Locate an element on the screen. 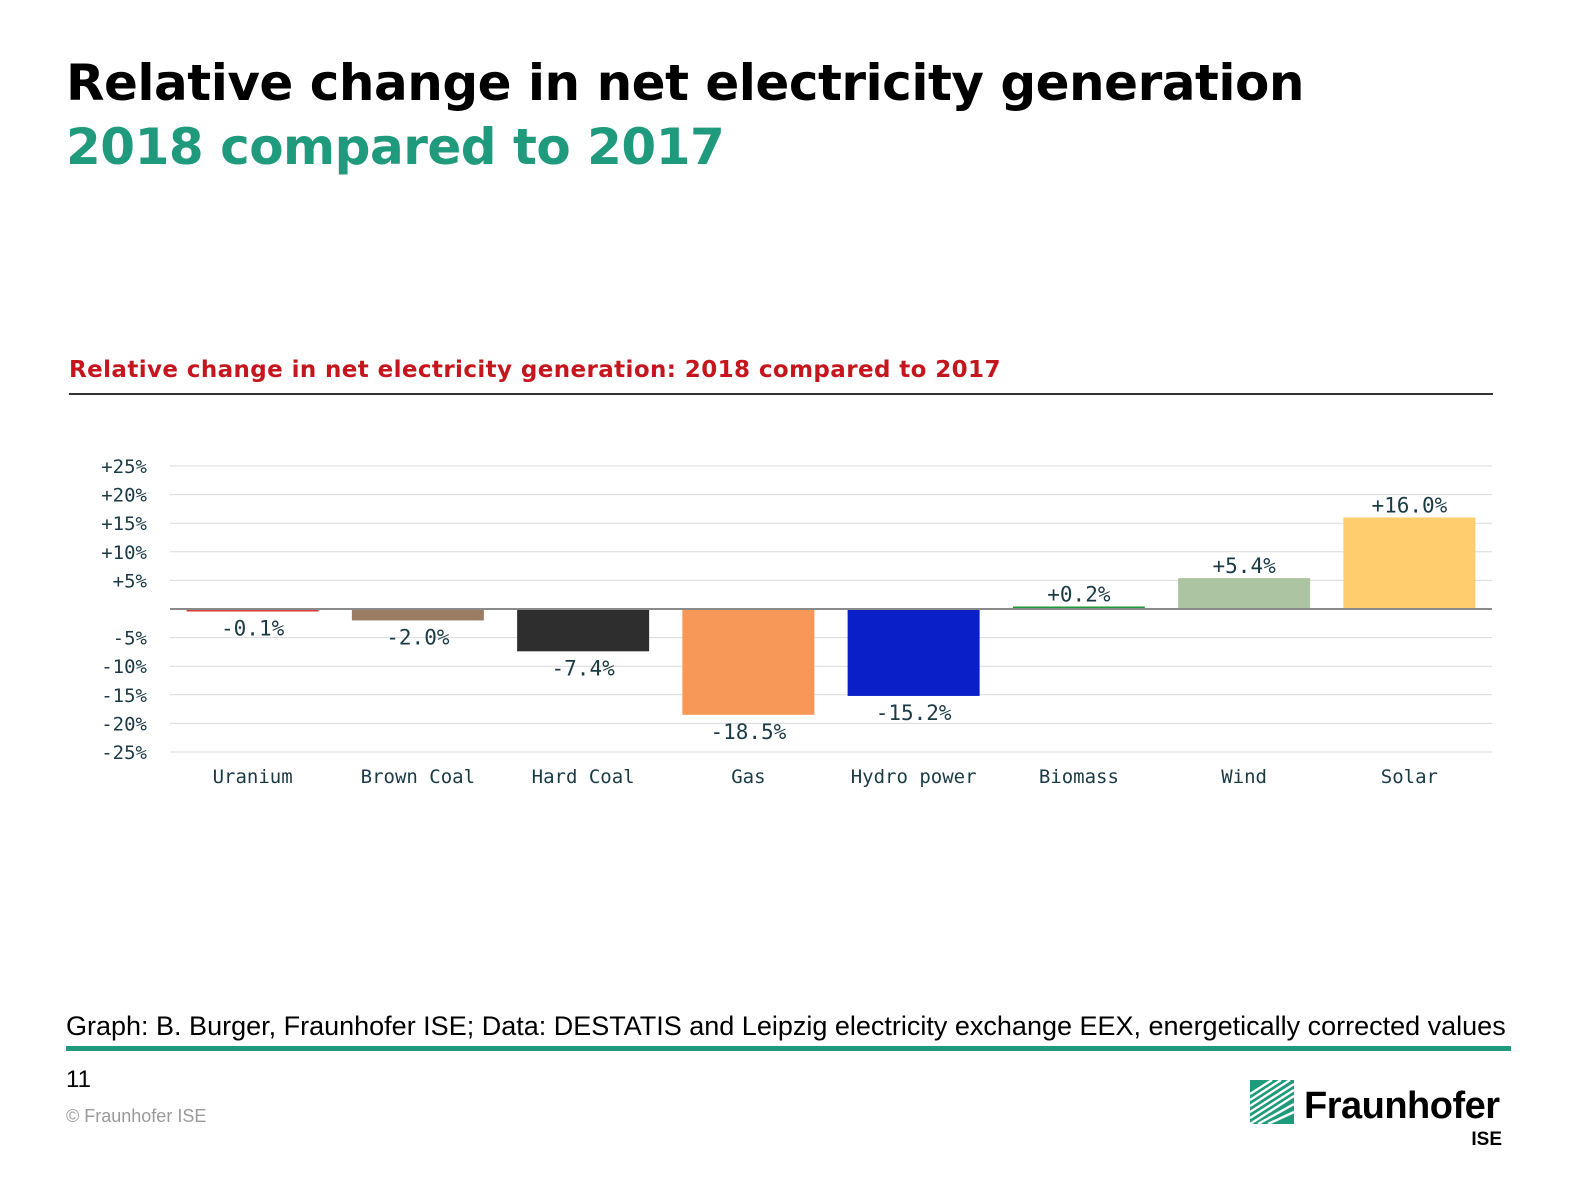  data-label: -7.4% is located at coordinates (584, 668).